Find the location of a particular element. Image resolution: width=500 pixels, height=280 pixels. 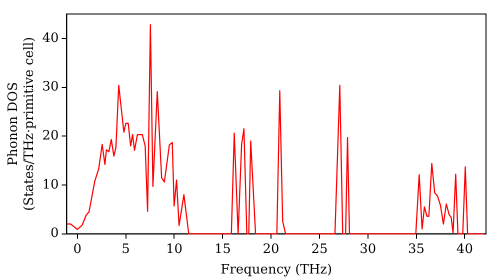

y-tick-label: 10 is located at coordinates (50, 184).